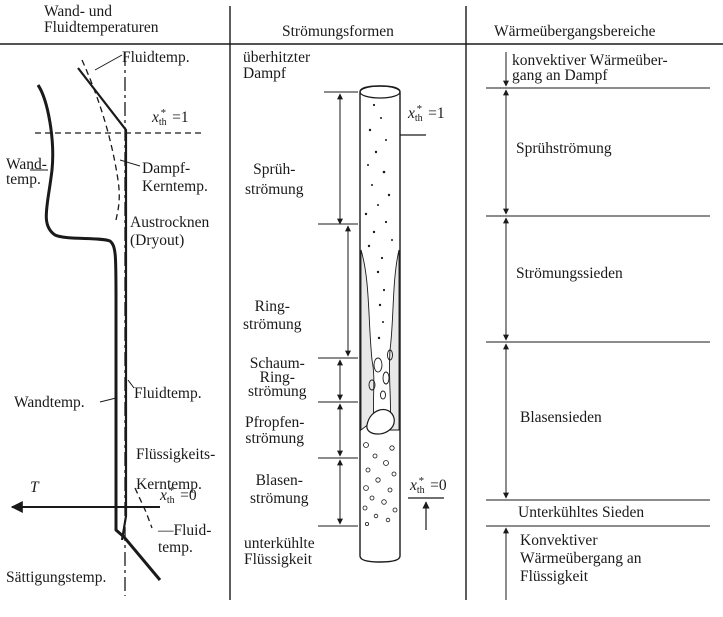 The width and height of the screenshot is (723, 617). Describe the element at coordinates (277, 57) in the screenshot. I see `label-line: überhitzter` at that location.